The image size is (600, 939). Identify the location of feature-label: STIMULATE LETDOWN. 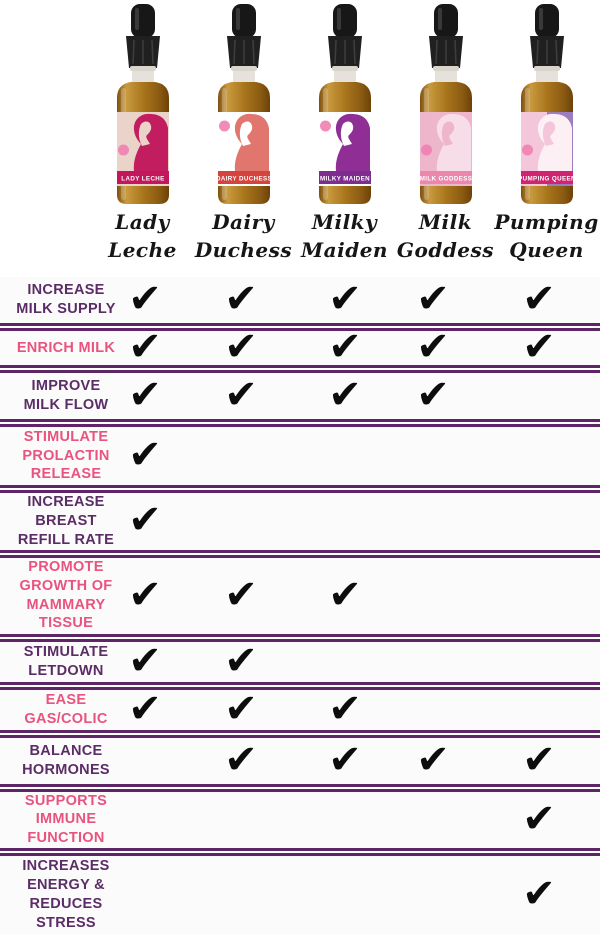
(66, 661).